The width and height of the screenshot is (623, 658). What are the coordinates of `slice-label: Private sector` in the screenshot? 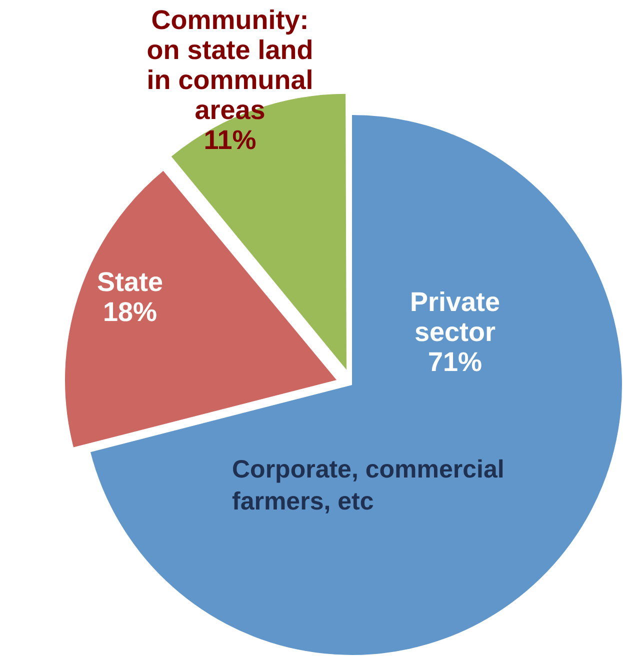 It's located at (455, 316).